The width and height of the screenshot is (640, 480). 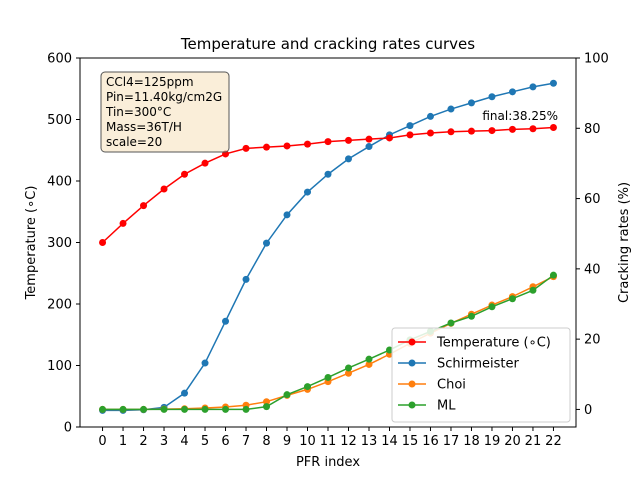 What do you see at coordinates (451, 441) in the screenshot?
I see `x-tick-label: 17` at bounding box center [451, 441].